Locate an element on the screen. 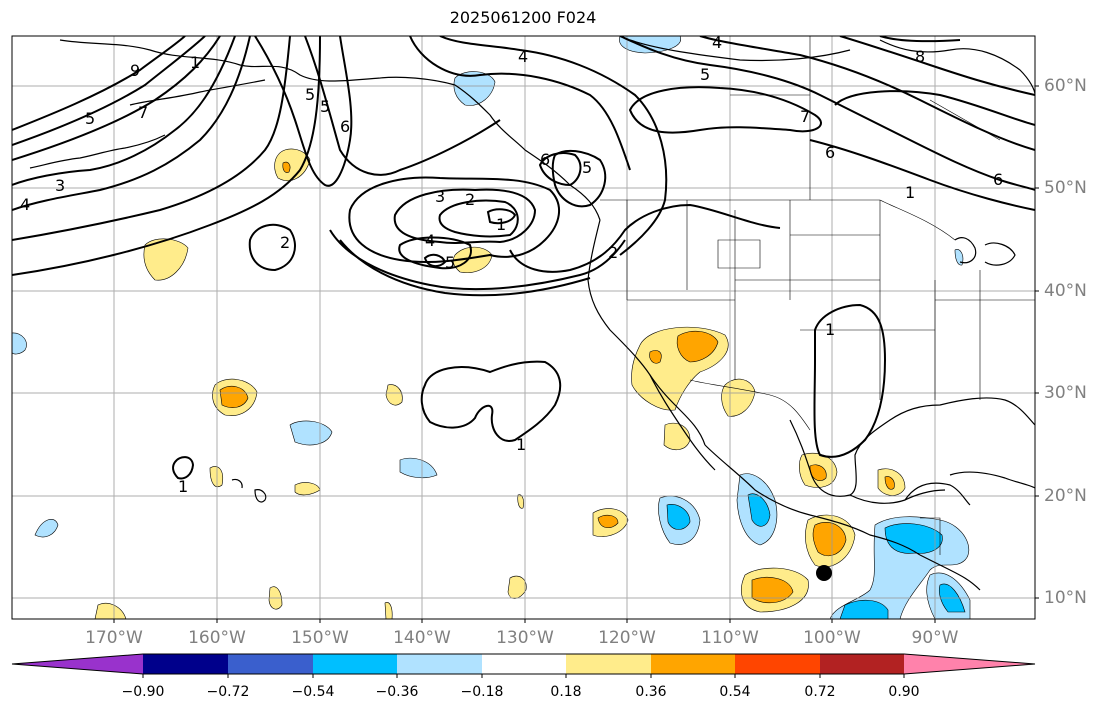 The width and height of the screenshot is (1105, 712). lon-label: 160°W is located at coordinates (217, 638).